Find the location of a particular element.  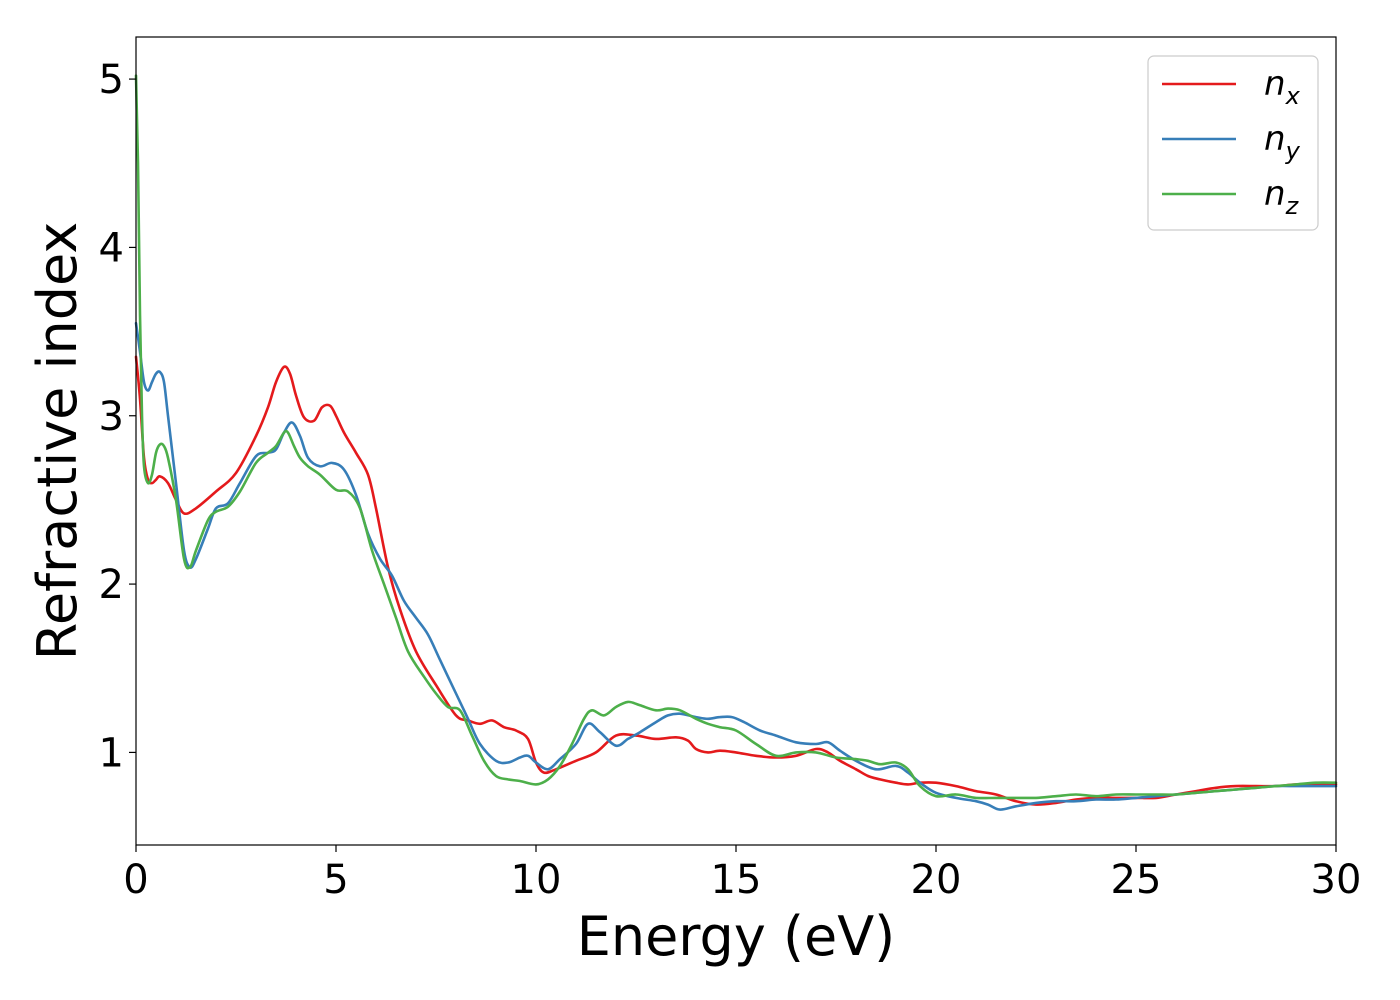

x-tick-label: 20 is located at coordinates (936, 880).